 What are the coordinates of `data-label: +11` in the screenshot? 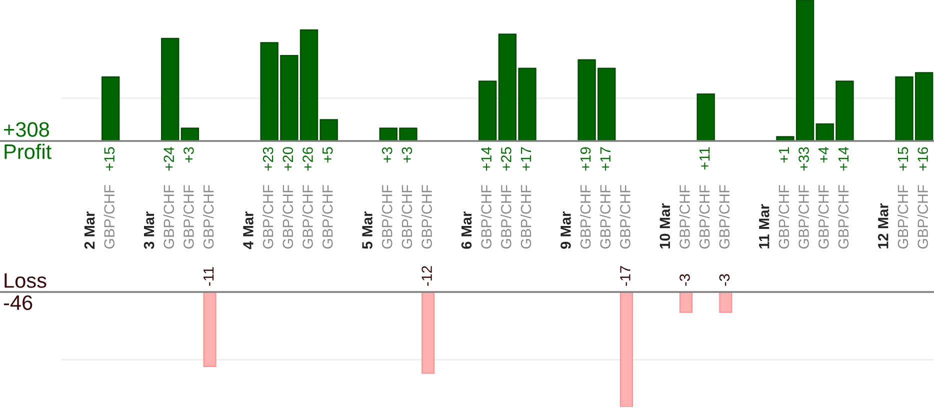 It's located at (705, 158).